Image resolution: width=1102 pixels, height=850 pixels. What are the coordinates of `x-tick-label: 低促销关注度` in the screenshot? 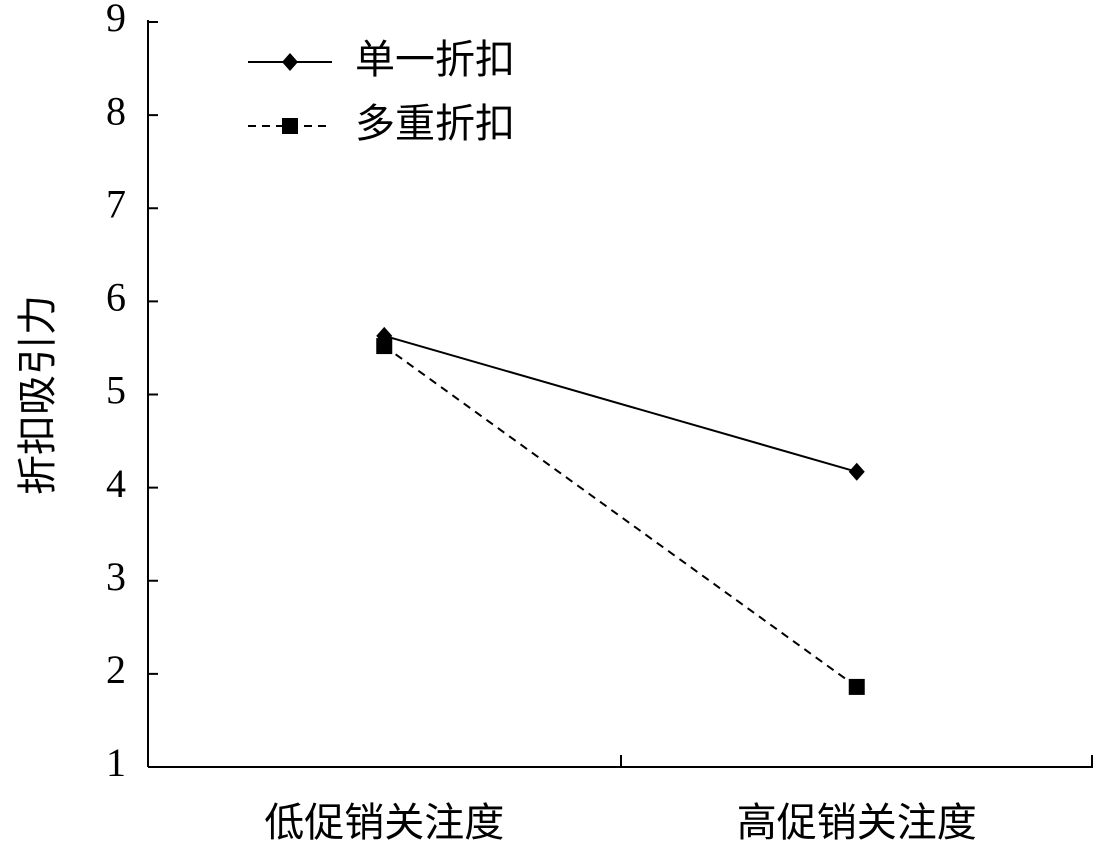 It's located at (384, 823).